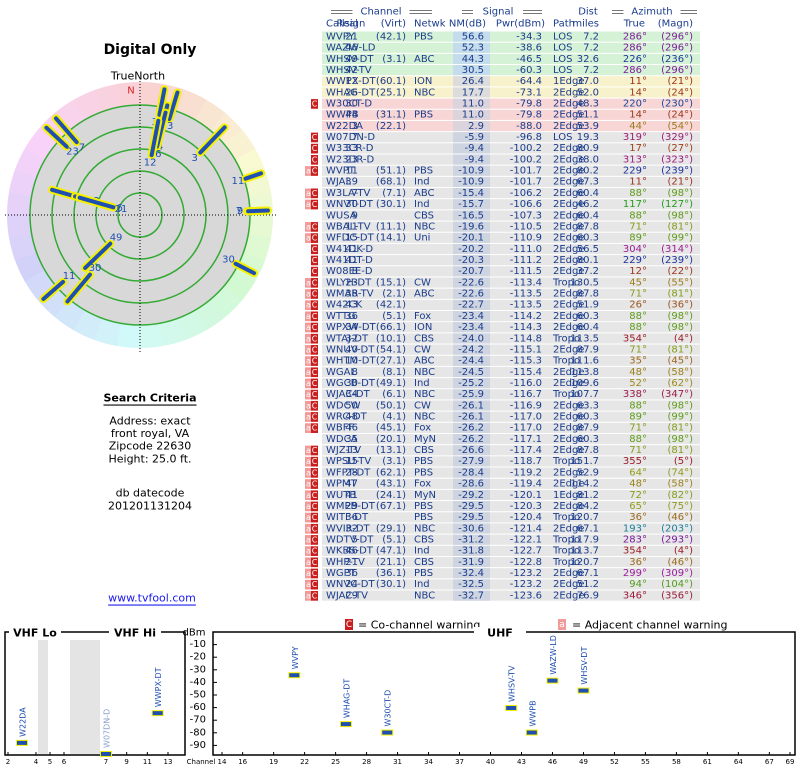 The image size is (800, 768). Describe the element at coordinates (638, 584) in the screenshot. I see `cell-true: 94°` at that location.